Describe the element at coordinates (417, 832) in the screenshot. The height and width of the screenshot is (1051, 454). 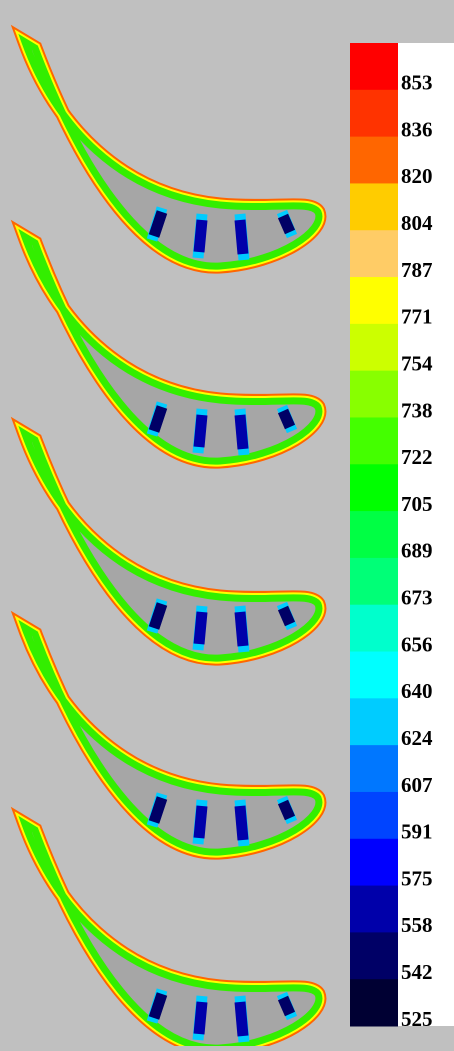
I see `legend-label: 591` at that location.